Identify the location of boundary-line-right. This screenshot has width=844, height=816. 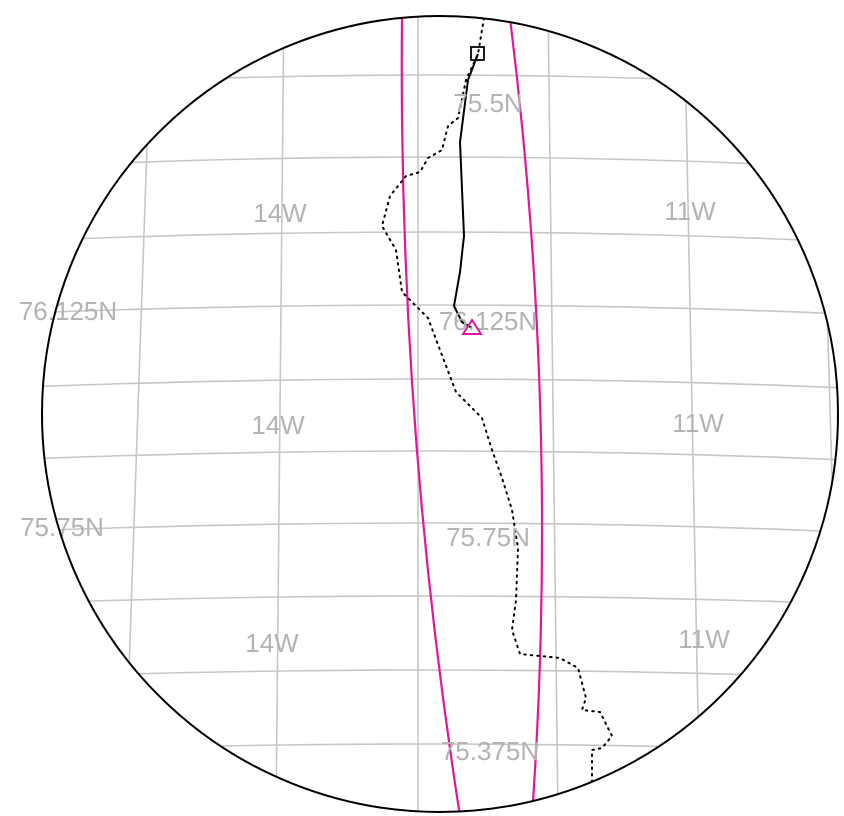
(526, 414).